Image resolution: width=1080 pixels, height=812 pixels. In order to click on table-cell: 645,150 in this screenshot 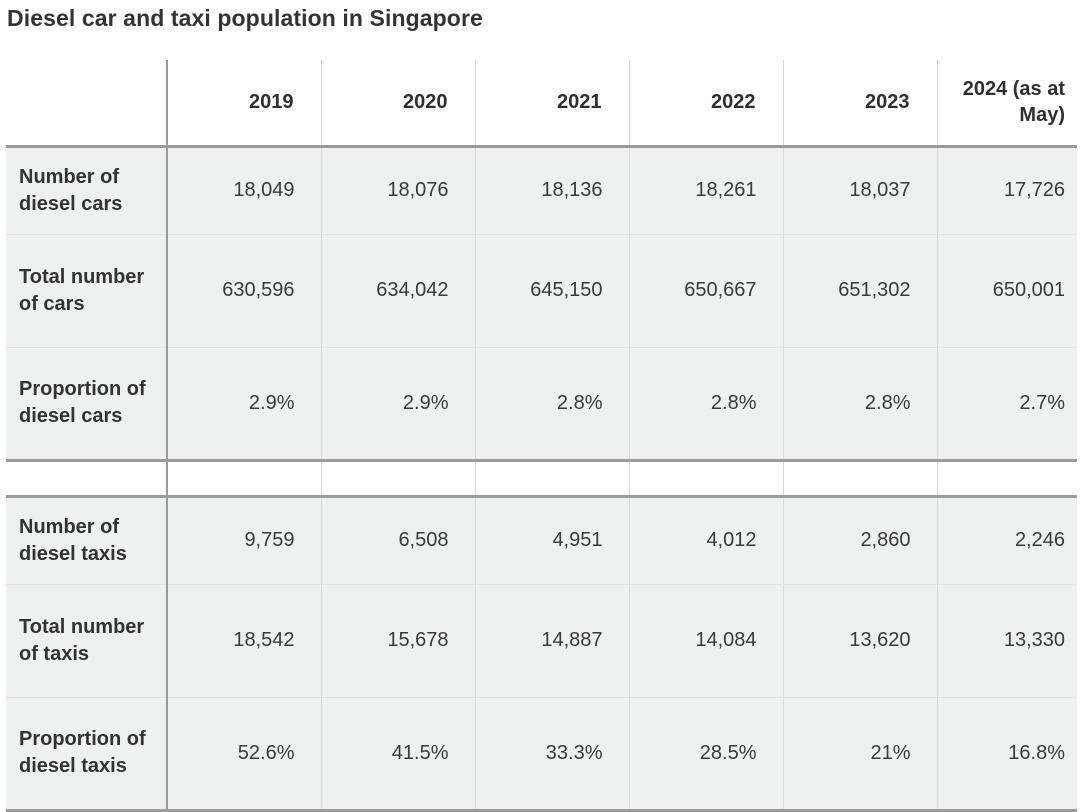, I will do `click(551, 291)`.